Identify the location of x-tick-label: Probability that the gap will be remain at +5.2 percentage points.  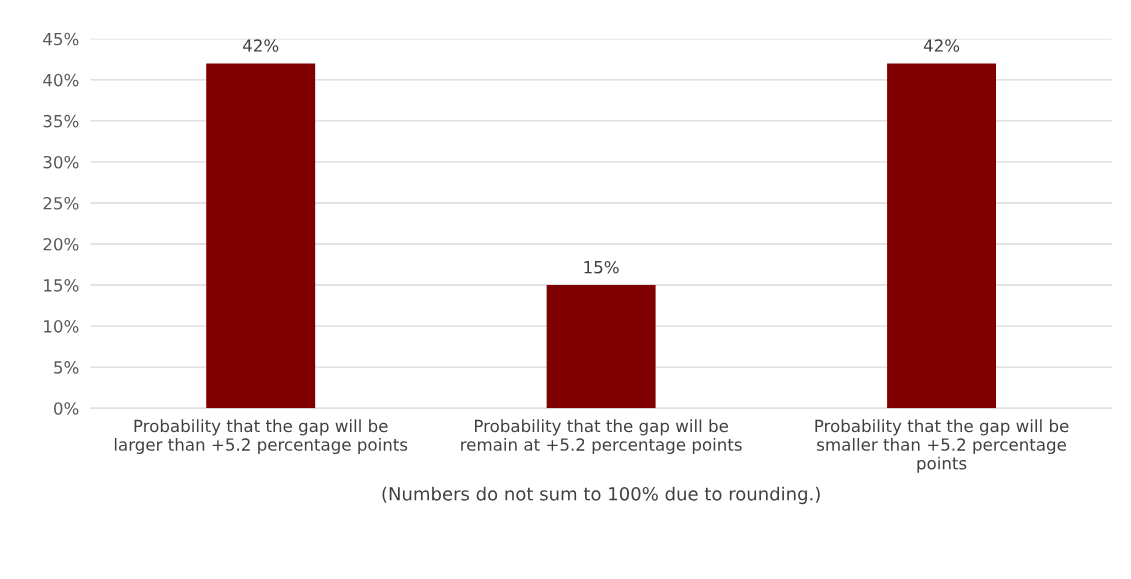
(601, 437).